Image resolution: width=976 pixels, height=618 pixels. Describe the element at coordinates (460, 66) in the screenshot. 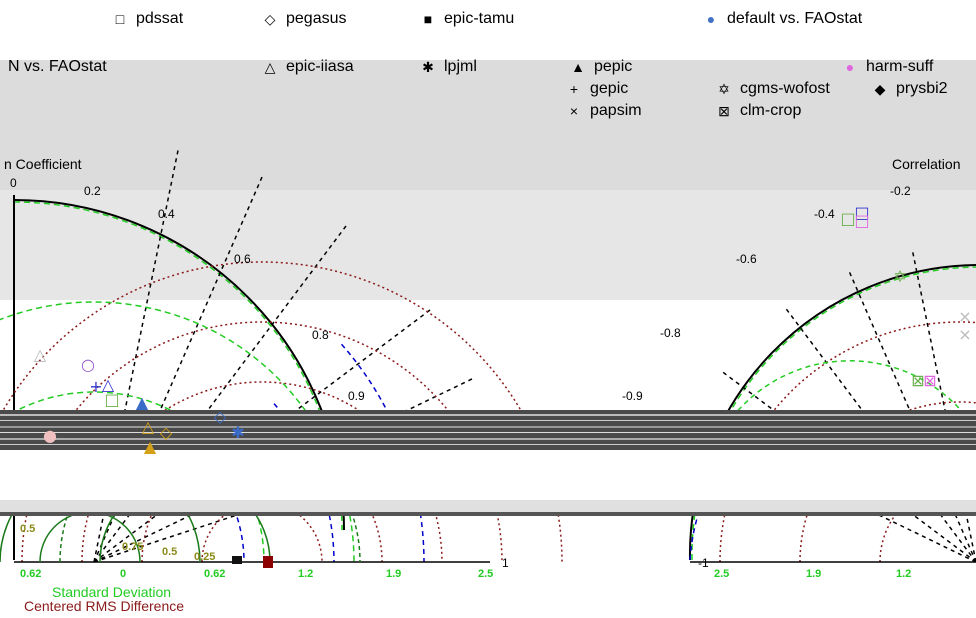

I see `legend-label: lpjml` at that location.